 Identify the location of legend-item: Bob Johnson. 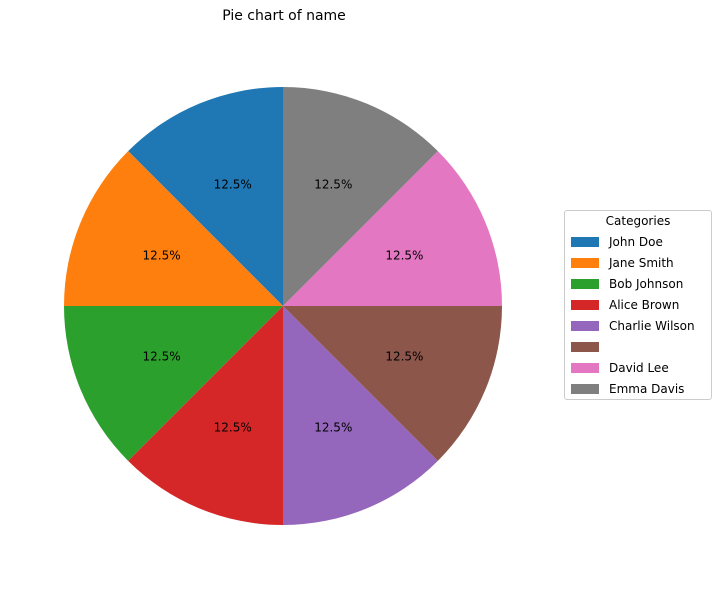
(638, 283).